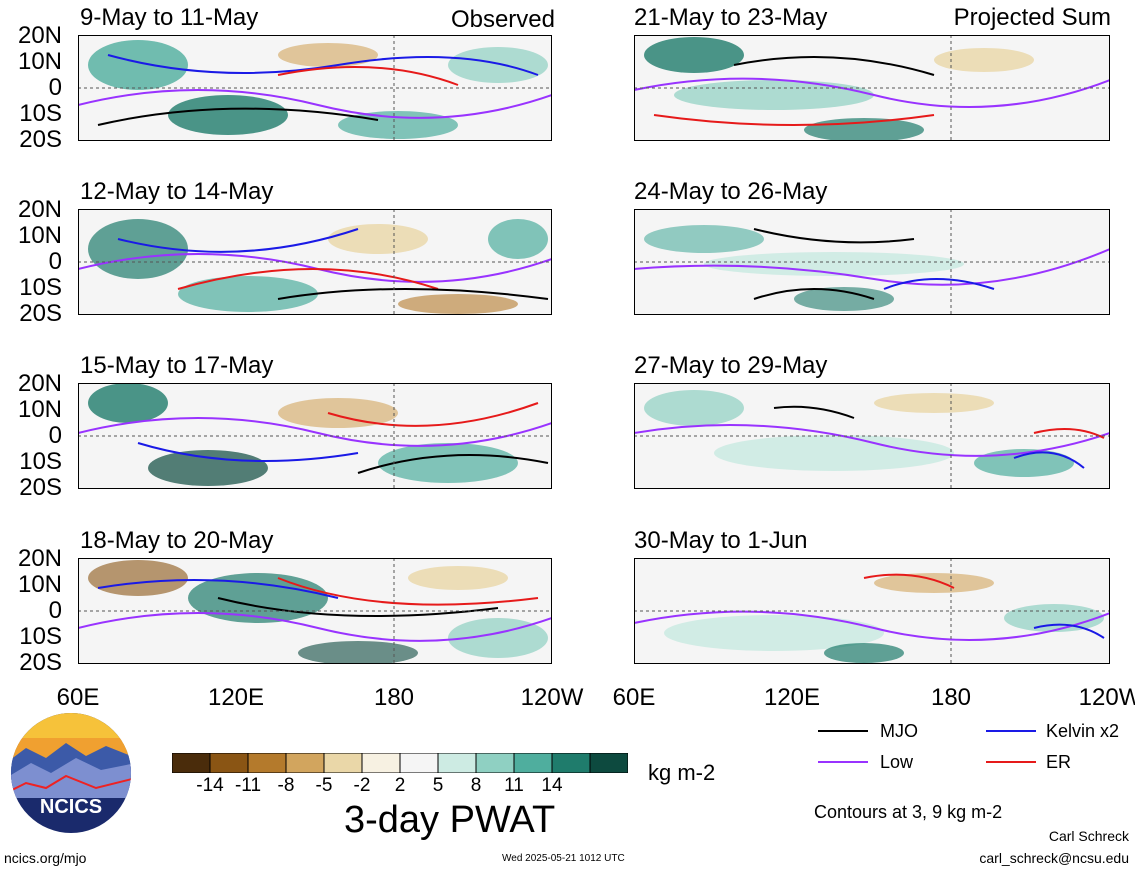  I want to click on panel-title-right-1: 21-May to 23-May, so click(731, 17).